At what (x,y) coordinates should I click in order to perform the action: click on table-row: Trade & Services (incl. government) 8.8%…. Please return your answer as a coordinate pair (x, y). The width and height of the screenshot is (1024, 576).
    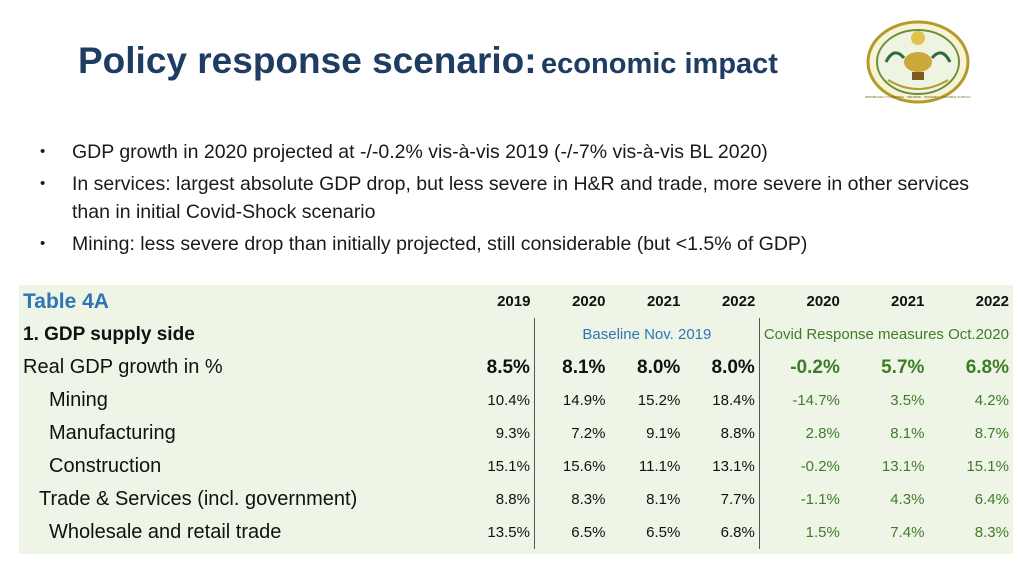
    Looking at the image, I should click on (516, 499).